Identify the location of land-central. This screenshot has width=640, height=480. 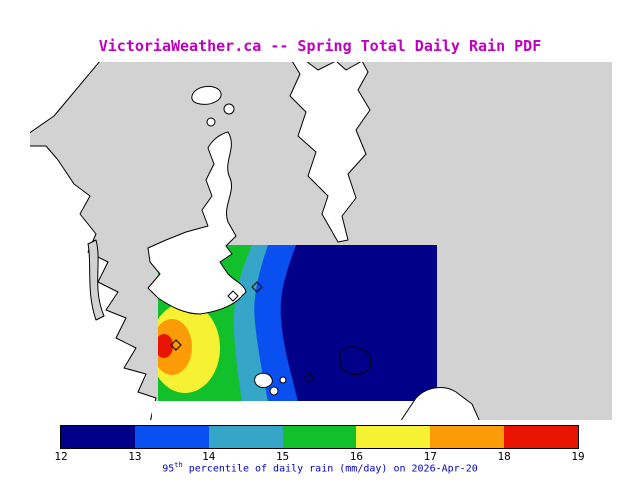
(197, 223).